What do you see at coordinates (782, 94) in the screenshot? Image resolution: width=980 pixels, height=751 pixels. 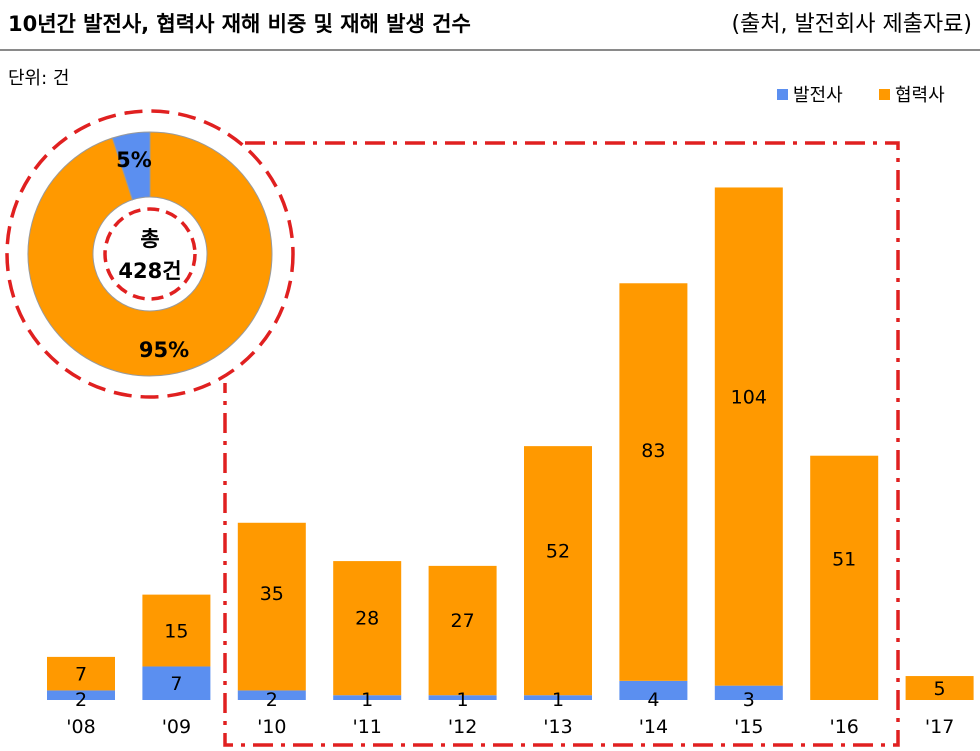 I see `legend-swatch-power` at bounding box center [782, 94].